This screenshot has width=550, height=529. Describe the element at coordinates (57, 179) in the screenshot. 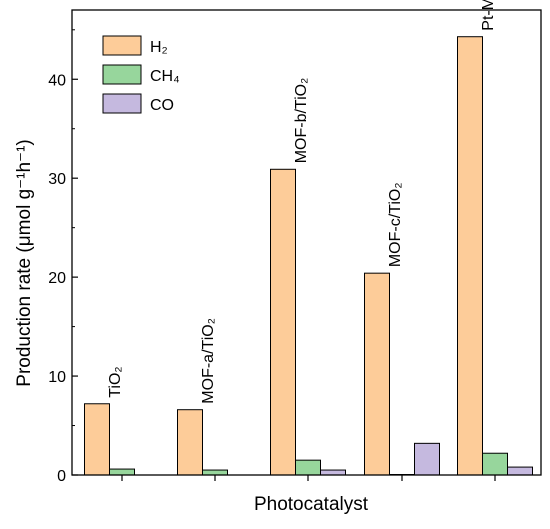

I see `y-tick-label: 30` at that location.